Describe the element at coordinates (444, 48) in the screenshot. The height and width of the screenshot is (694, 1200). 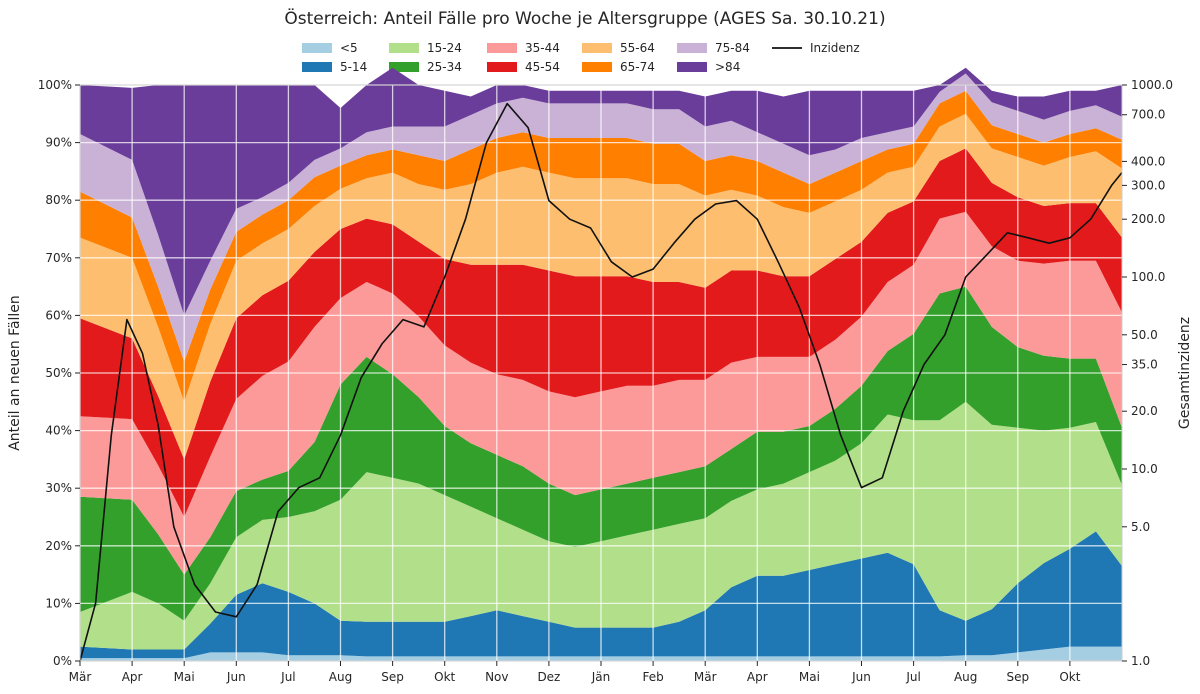
I see `legend-label: 15-24` at that location.